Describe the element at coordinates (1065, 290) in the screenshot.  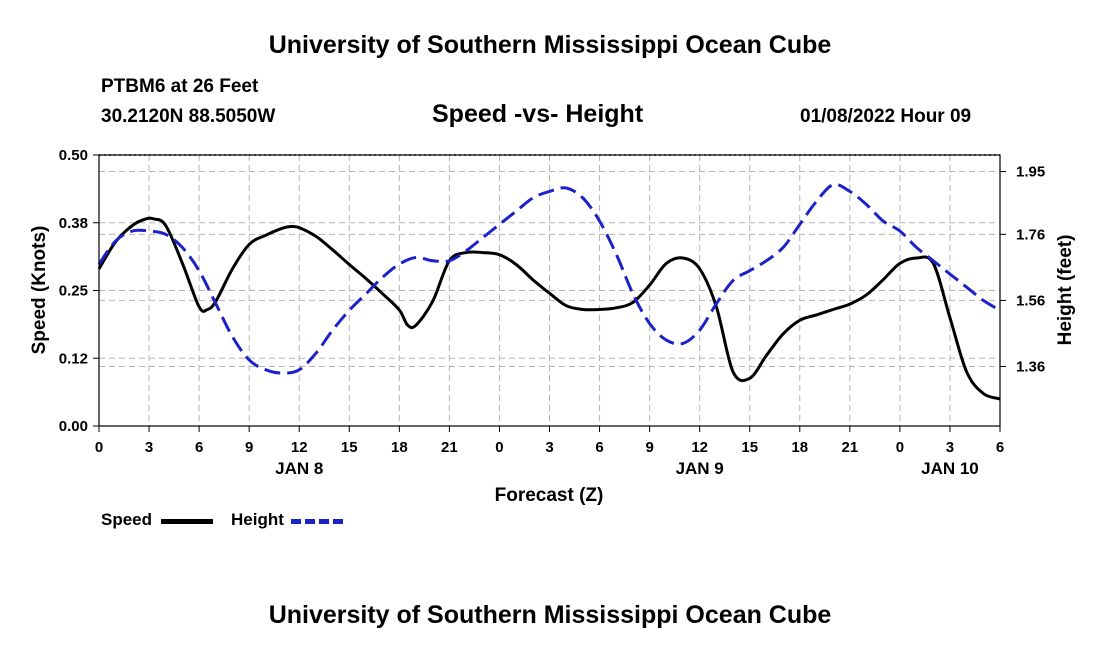
I see `y-axis-title-right: Height (feet)` at that location.